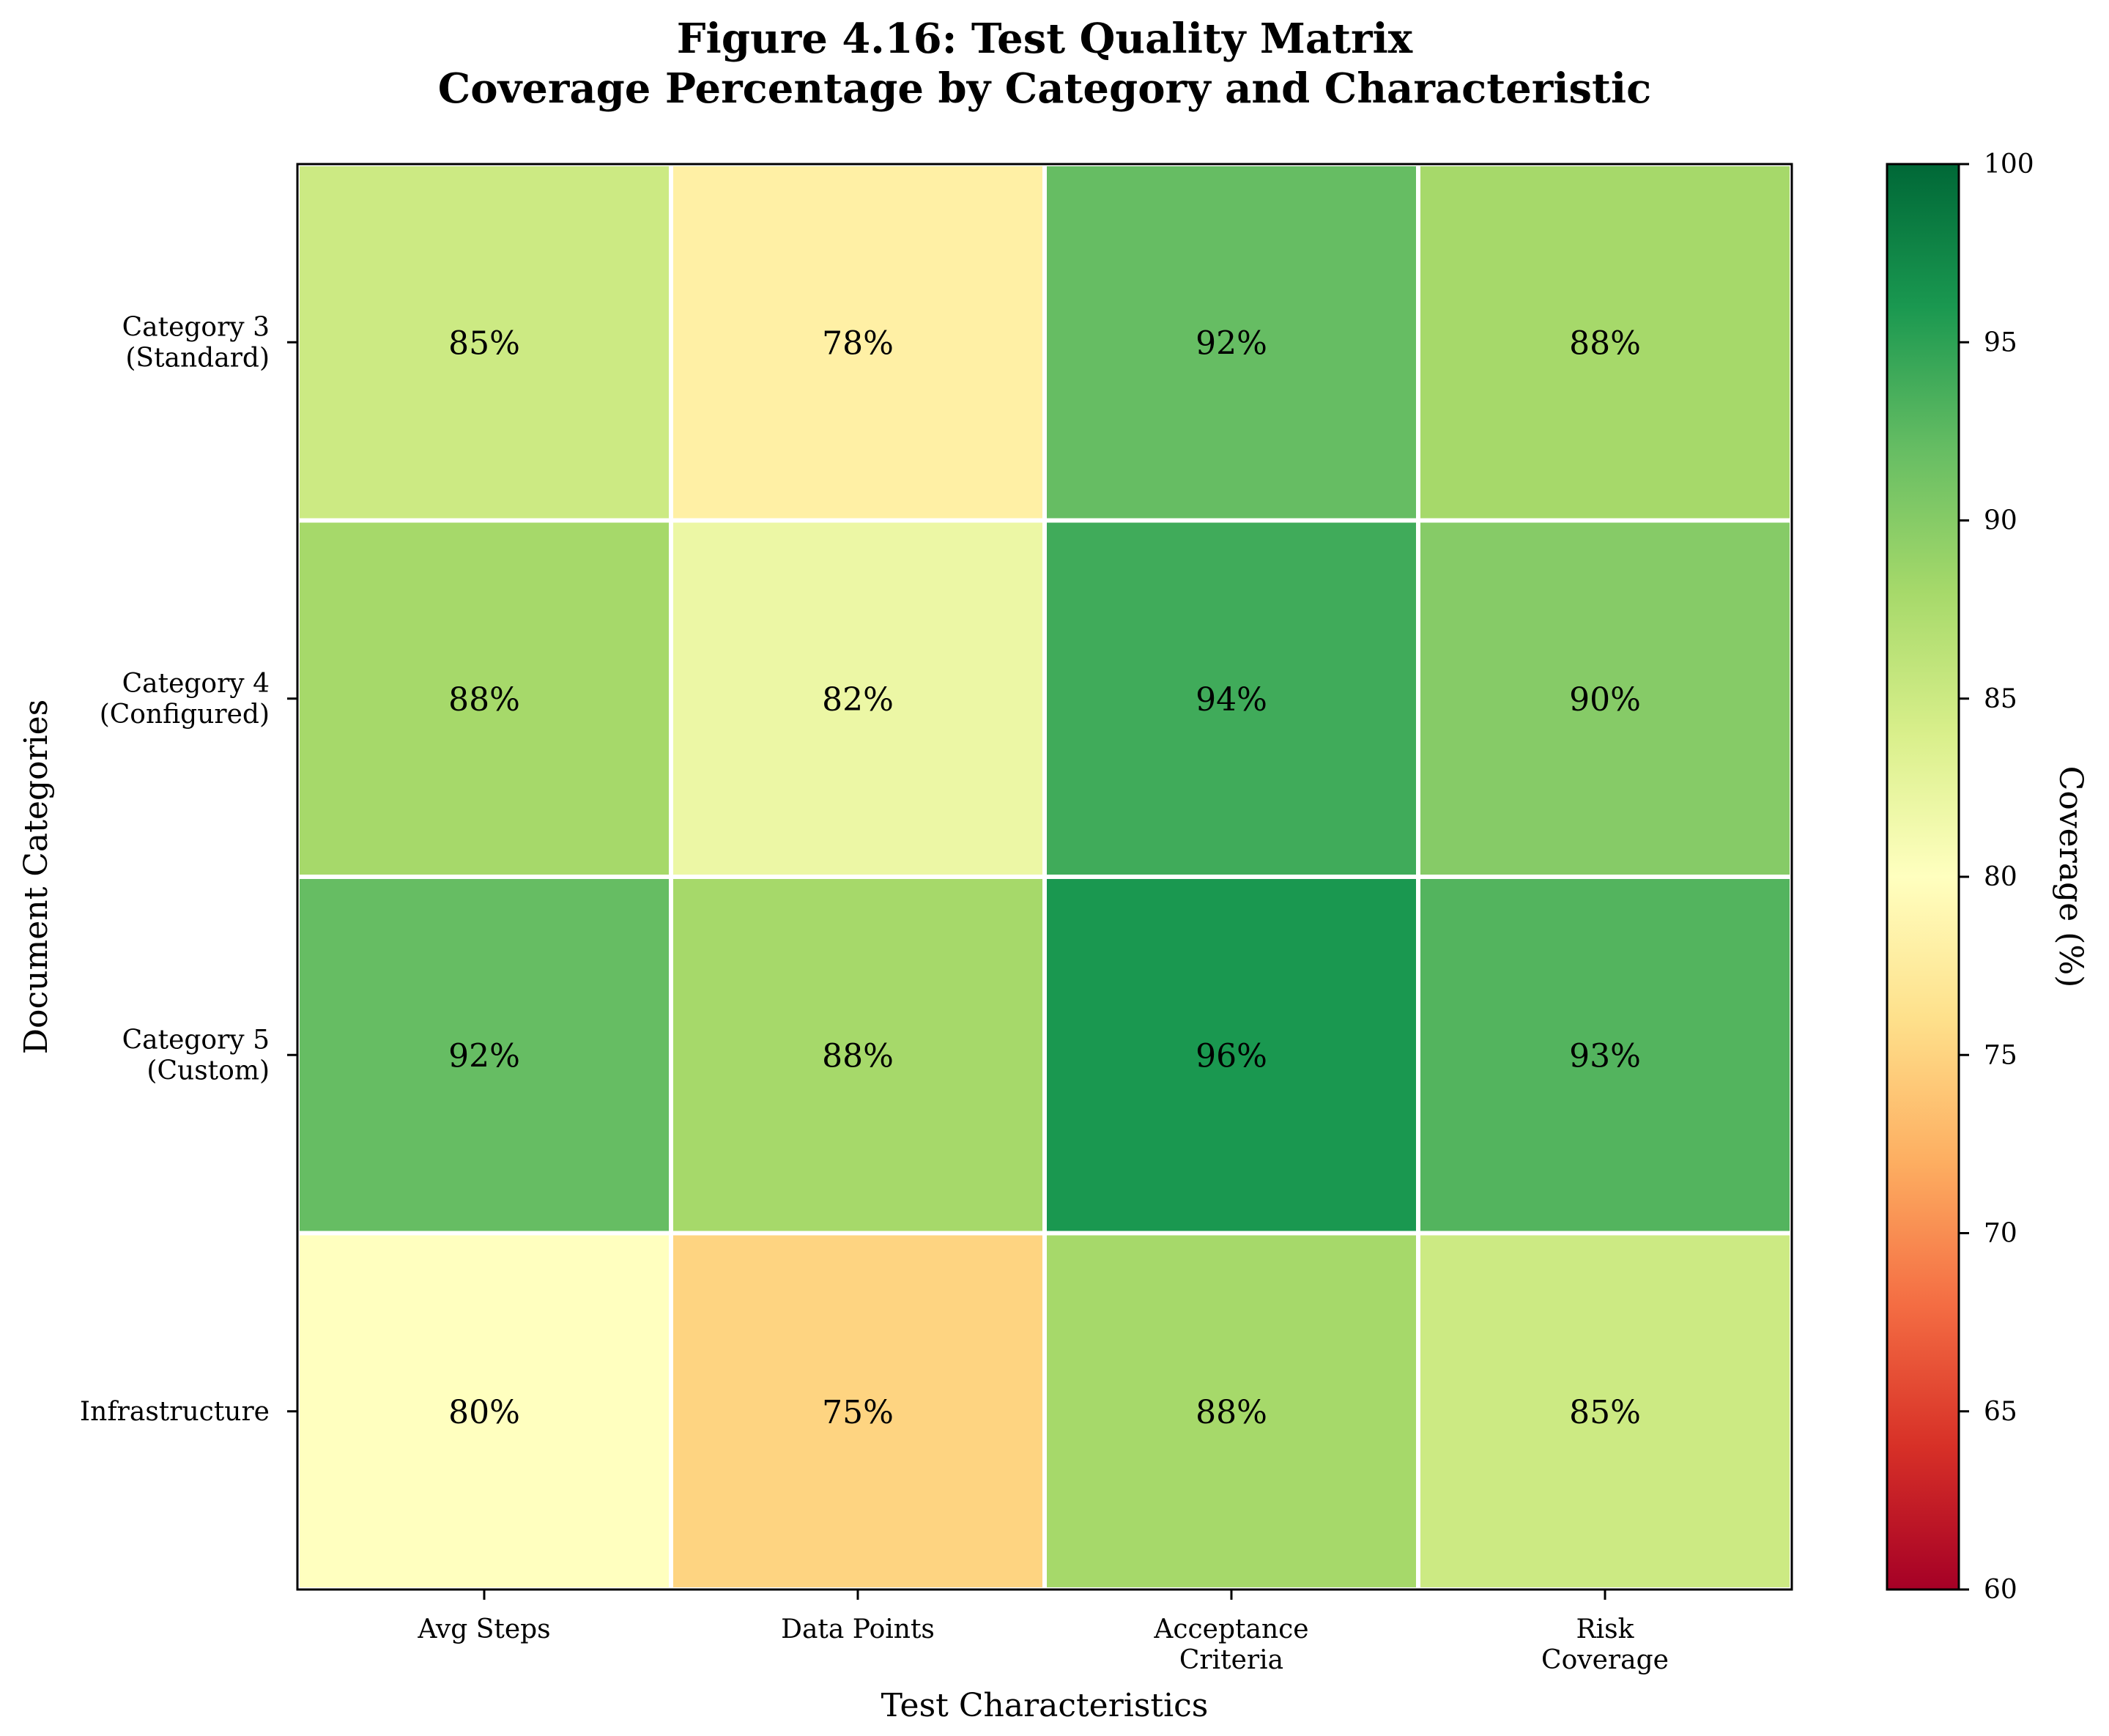 This screenshot has height=1736, width=2109. What do you see at coordinates (2070, 877) in the screenshot?
I see `colorbar-label: Coverage (%)` at bounding box center [2070, 877].